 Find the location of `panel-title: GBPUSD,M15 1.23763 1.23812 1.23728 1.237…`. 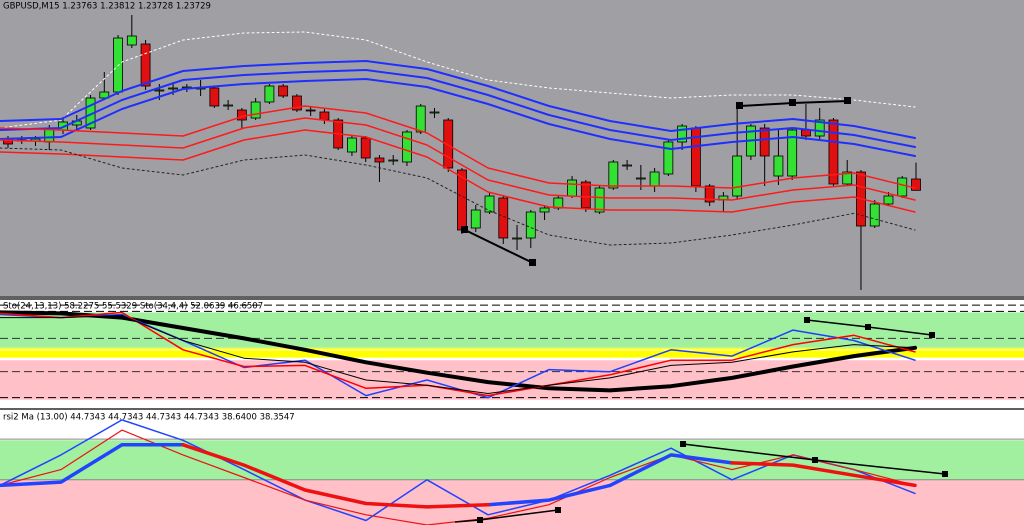

panel-title: GBPUSD,M15 1.23763 1.23812 1.23728 1.237… is located at coordinates (107, 7).